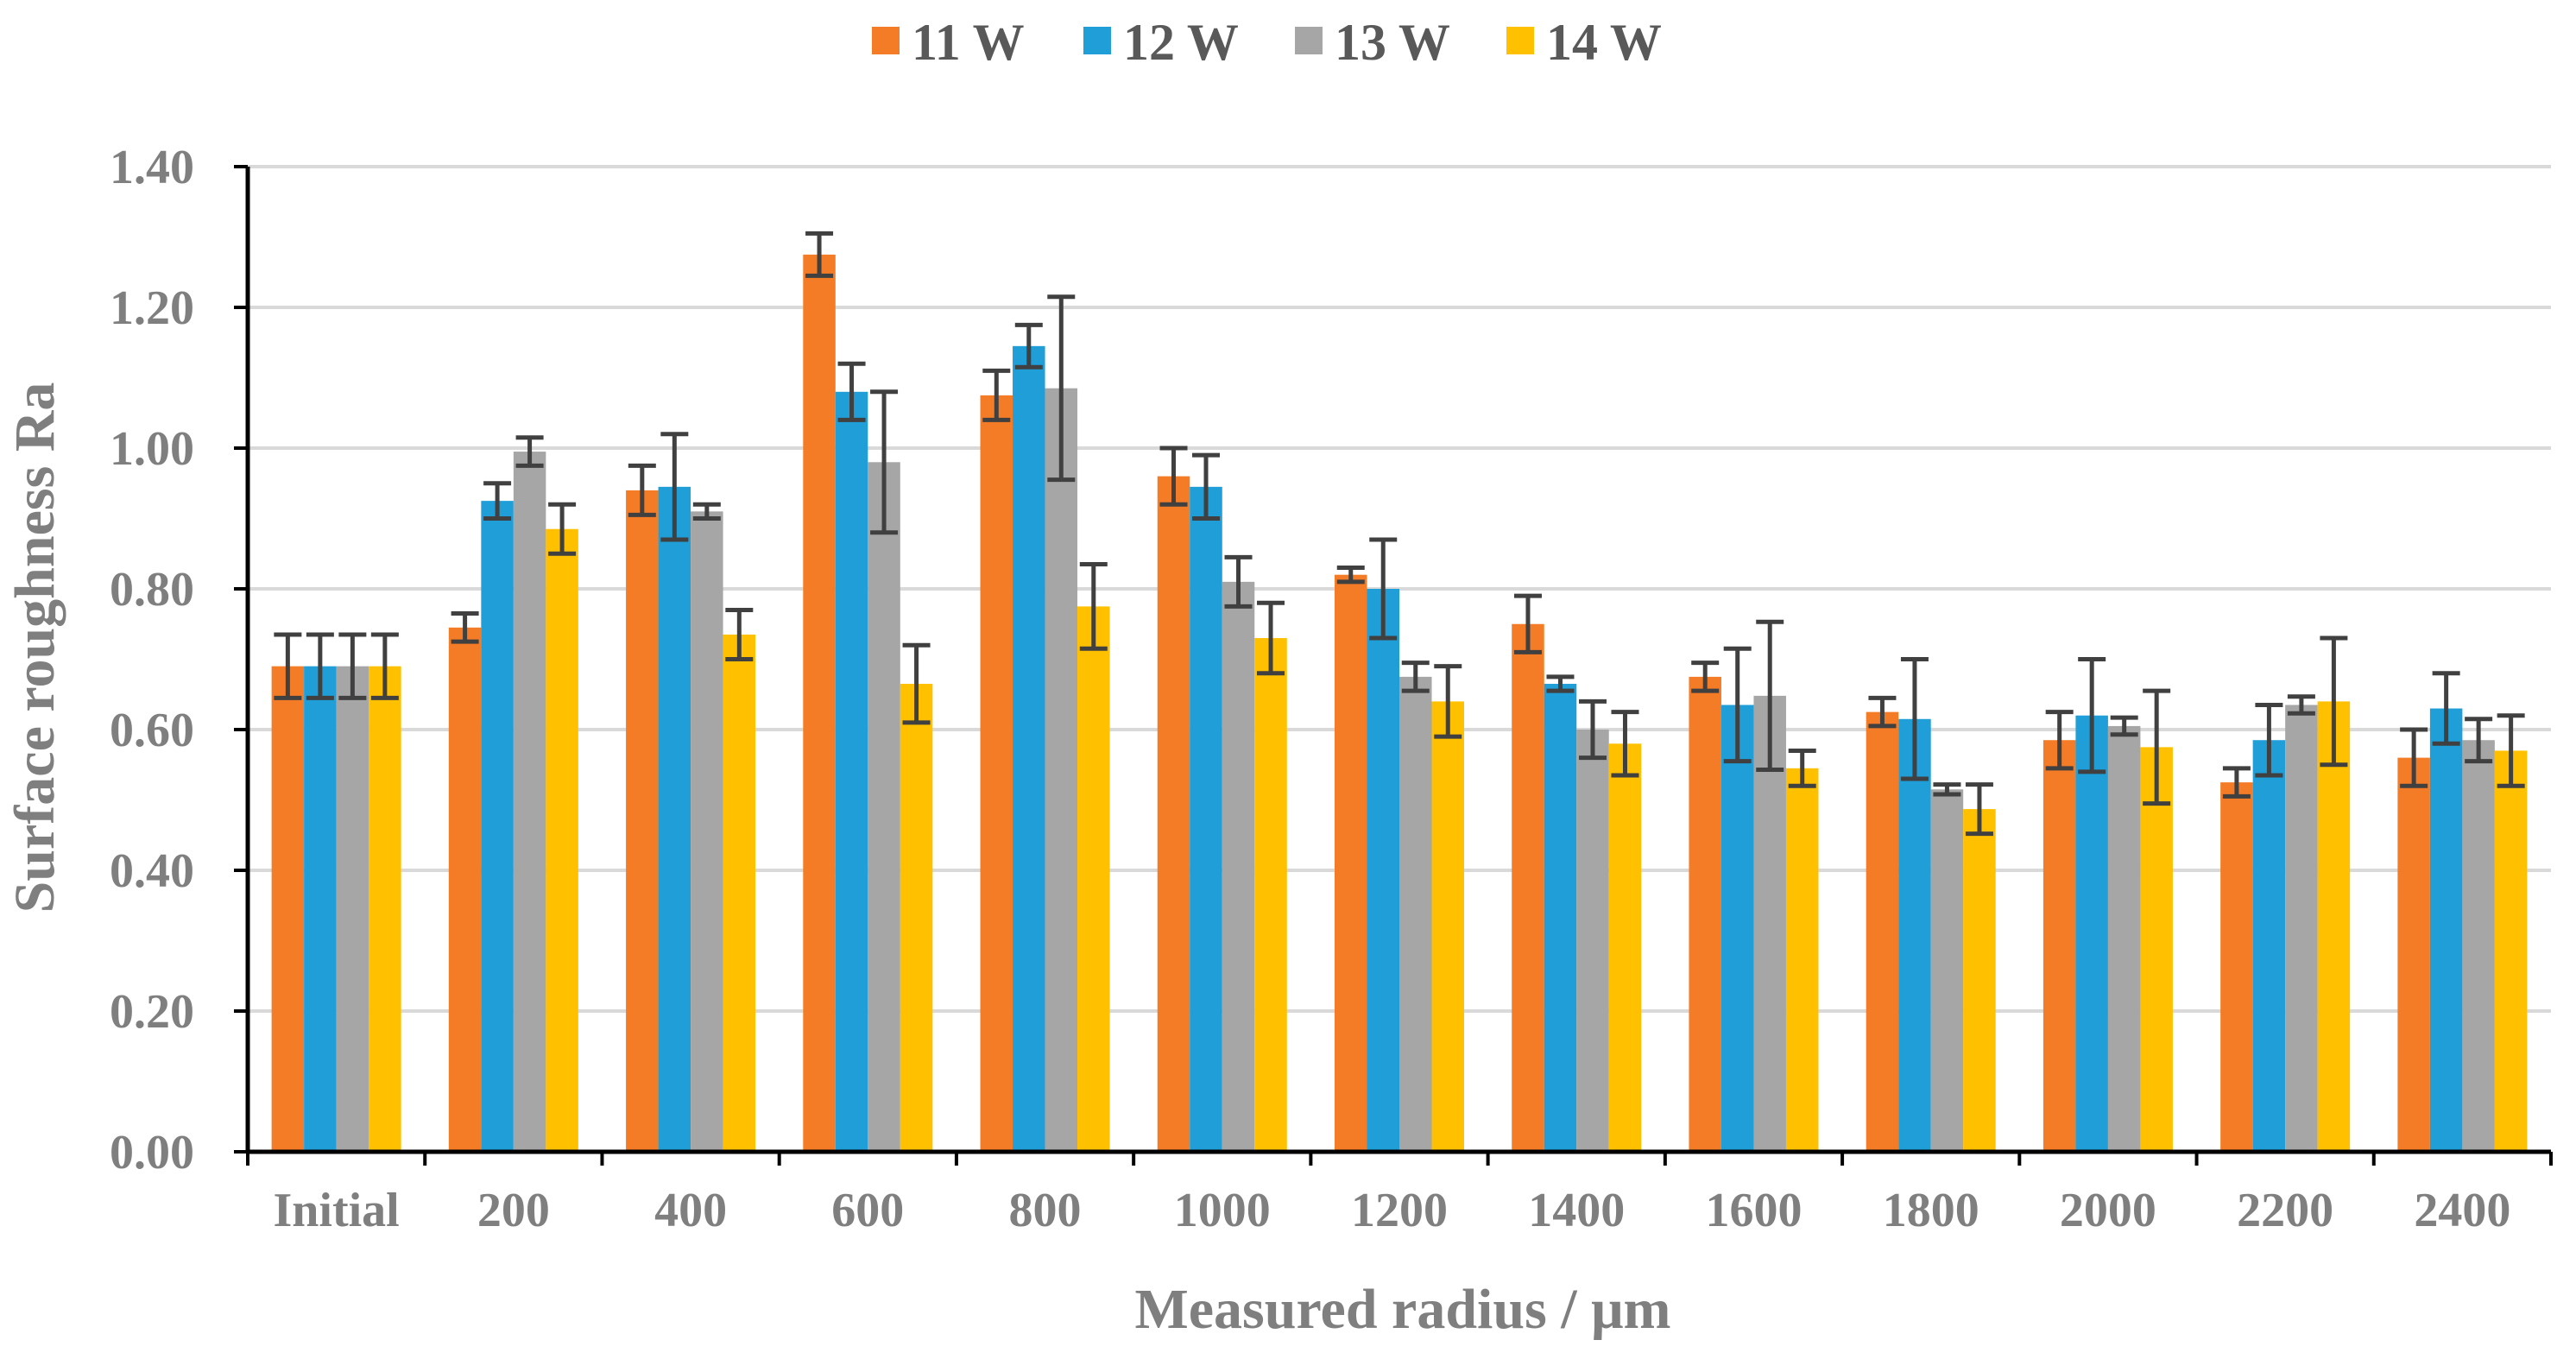 This screenshot has height=1359, width=2576. Describe the element at coordinates (152, 730) in the screenshot. I see `y-tick-label: 0.60` at that location.